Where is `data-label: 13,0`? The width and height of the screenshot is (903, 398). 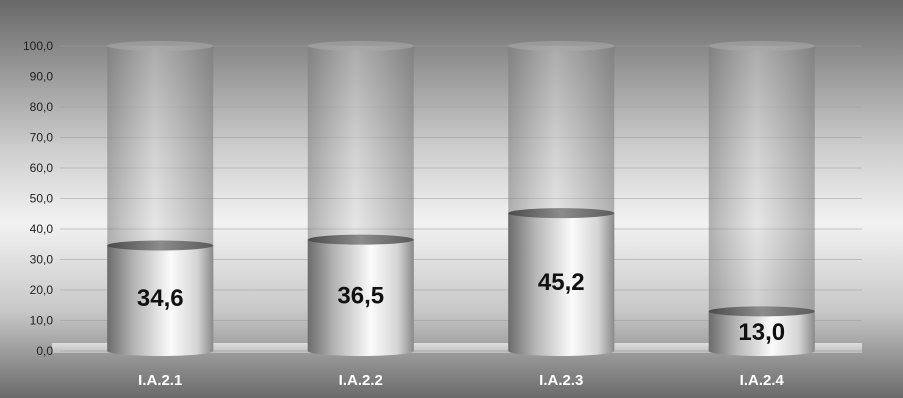 data-label: 13,0 is located at coordinates (761, 332).